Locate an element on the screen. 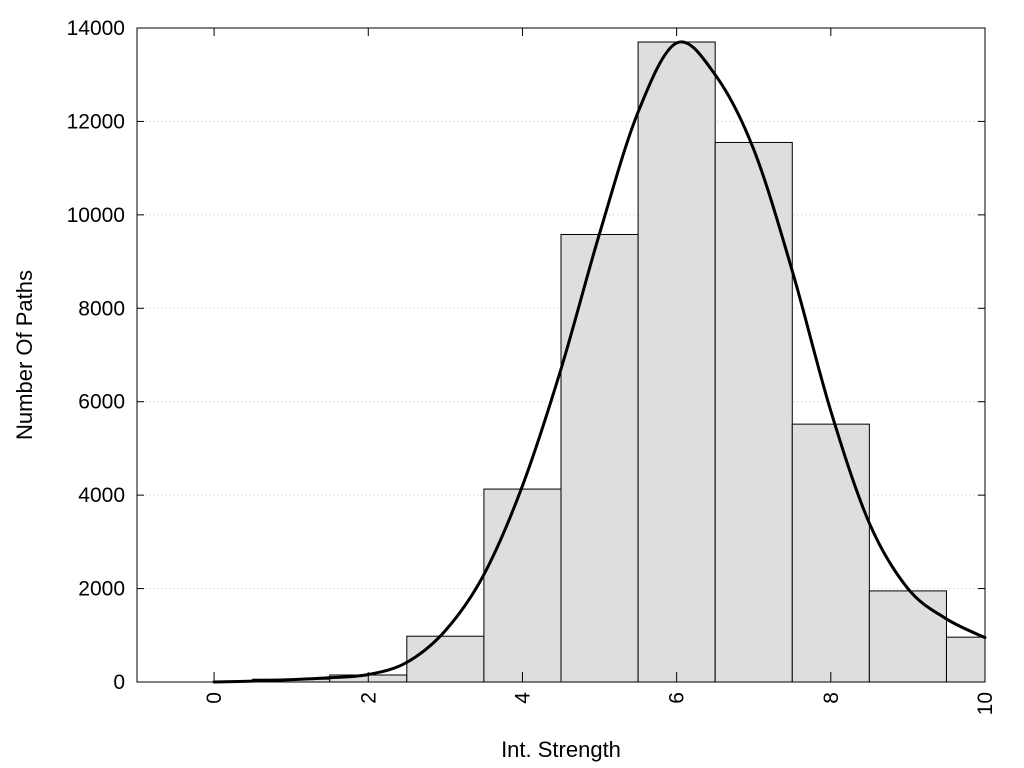 This screenshot has height=768, width=1024. y-tick-label: 0 is located at coordinates (119, 682).